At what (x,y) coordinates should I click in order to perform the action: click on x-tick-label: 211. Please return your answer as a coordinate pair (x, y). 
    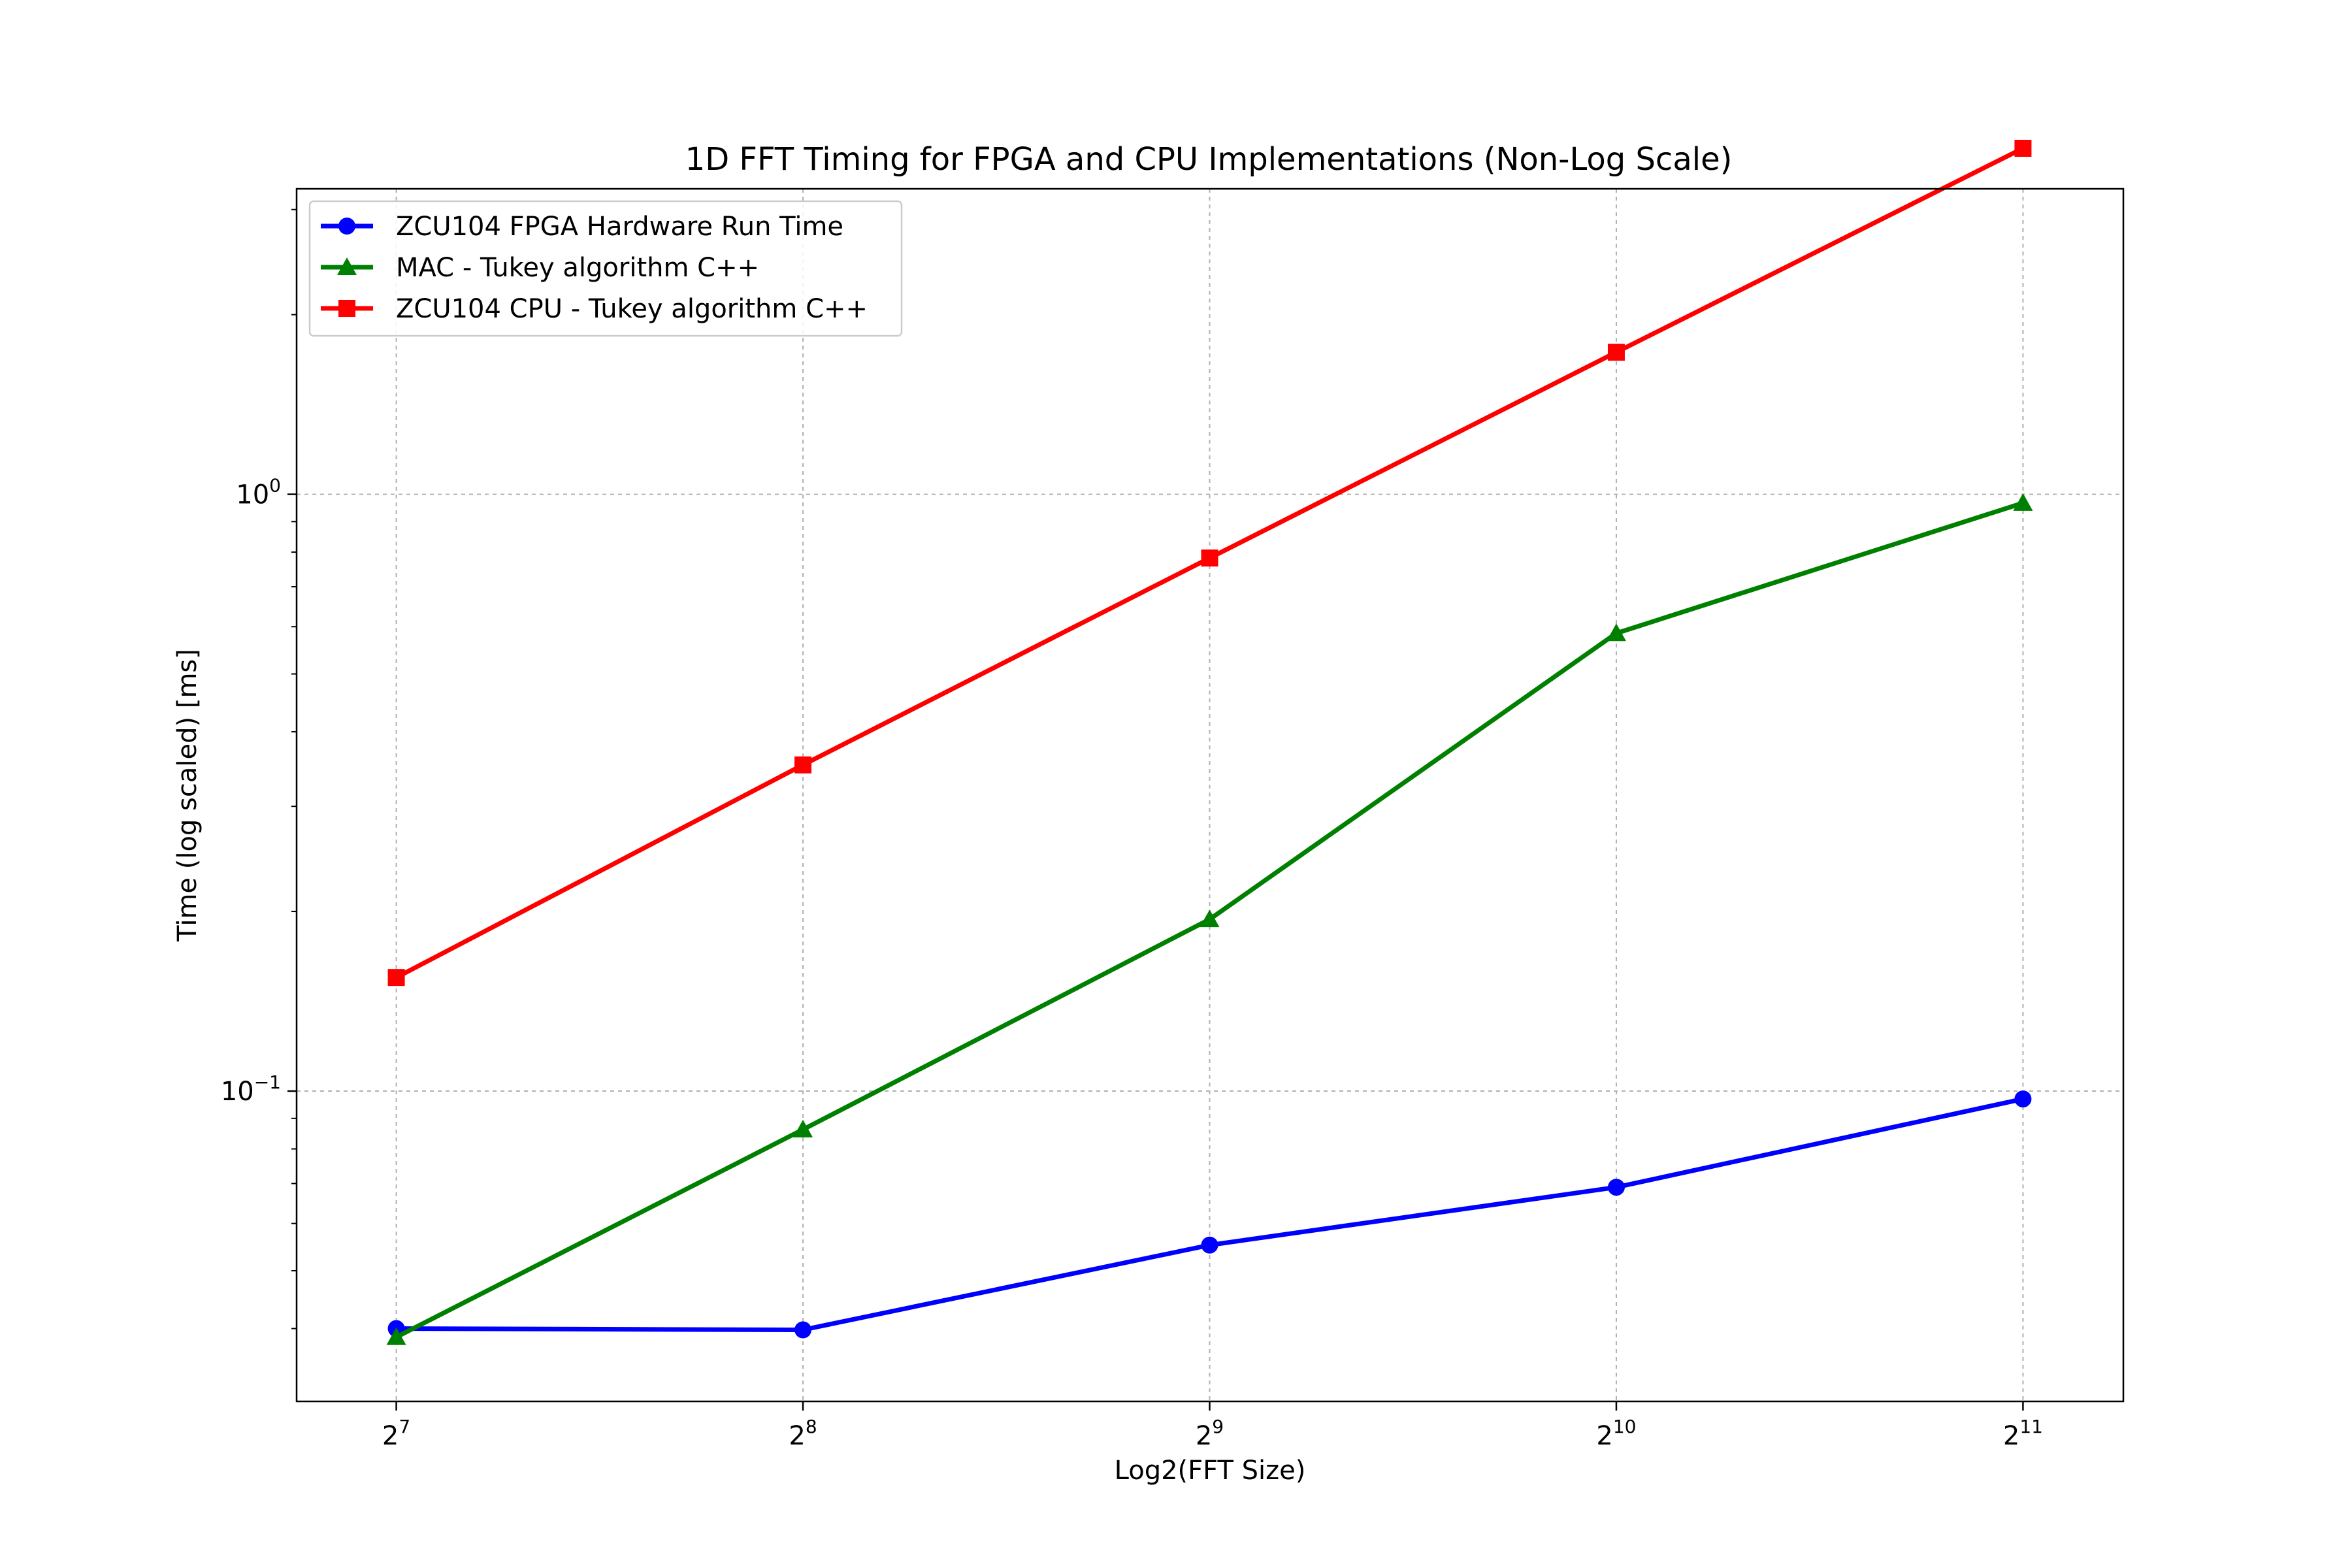
    Looking at the image, I should click on (2023, 1433).